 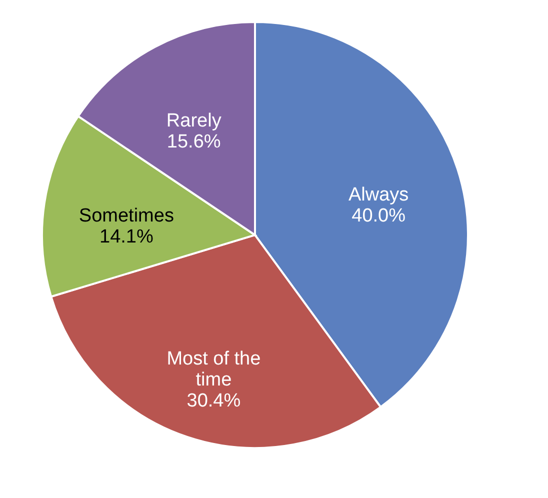 What do you see at coordinates (193, 141) in the screenshot?
I see `data-label: 15.6%` at bounding box center [193, 141].